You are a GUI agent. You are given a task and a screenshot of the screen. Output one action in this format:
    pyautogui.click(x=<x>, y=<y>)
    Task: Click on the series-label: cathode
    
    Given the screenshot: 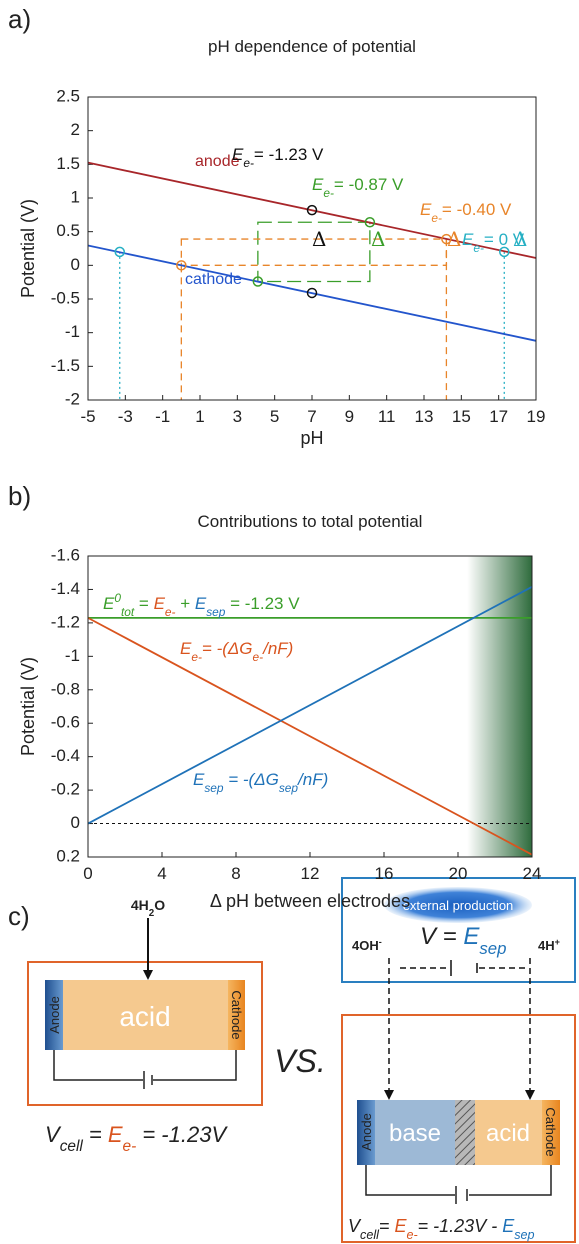 What is the action you would take?
    pyautogui.click(x=213, y=279)
    